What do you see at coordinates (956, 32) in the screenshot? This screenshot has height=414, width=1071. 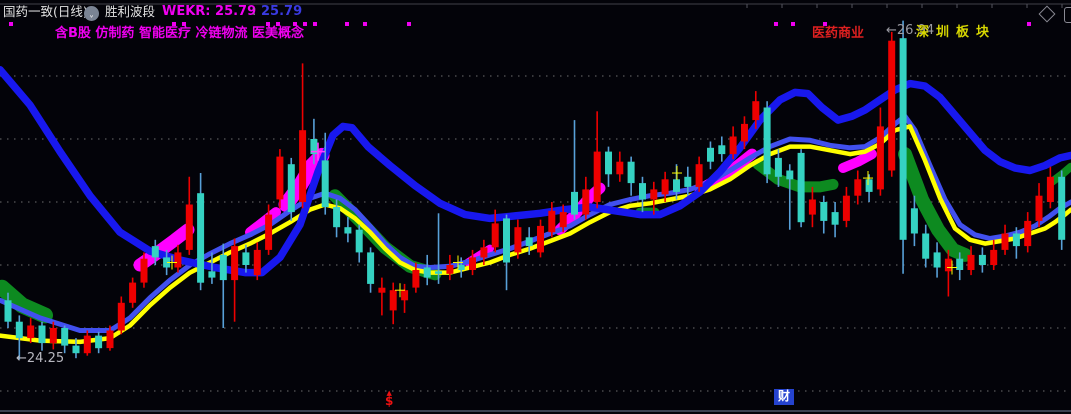 I see `board-tag: 深圳板块` at bounding box center [956, 32].